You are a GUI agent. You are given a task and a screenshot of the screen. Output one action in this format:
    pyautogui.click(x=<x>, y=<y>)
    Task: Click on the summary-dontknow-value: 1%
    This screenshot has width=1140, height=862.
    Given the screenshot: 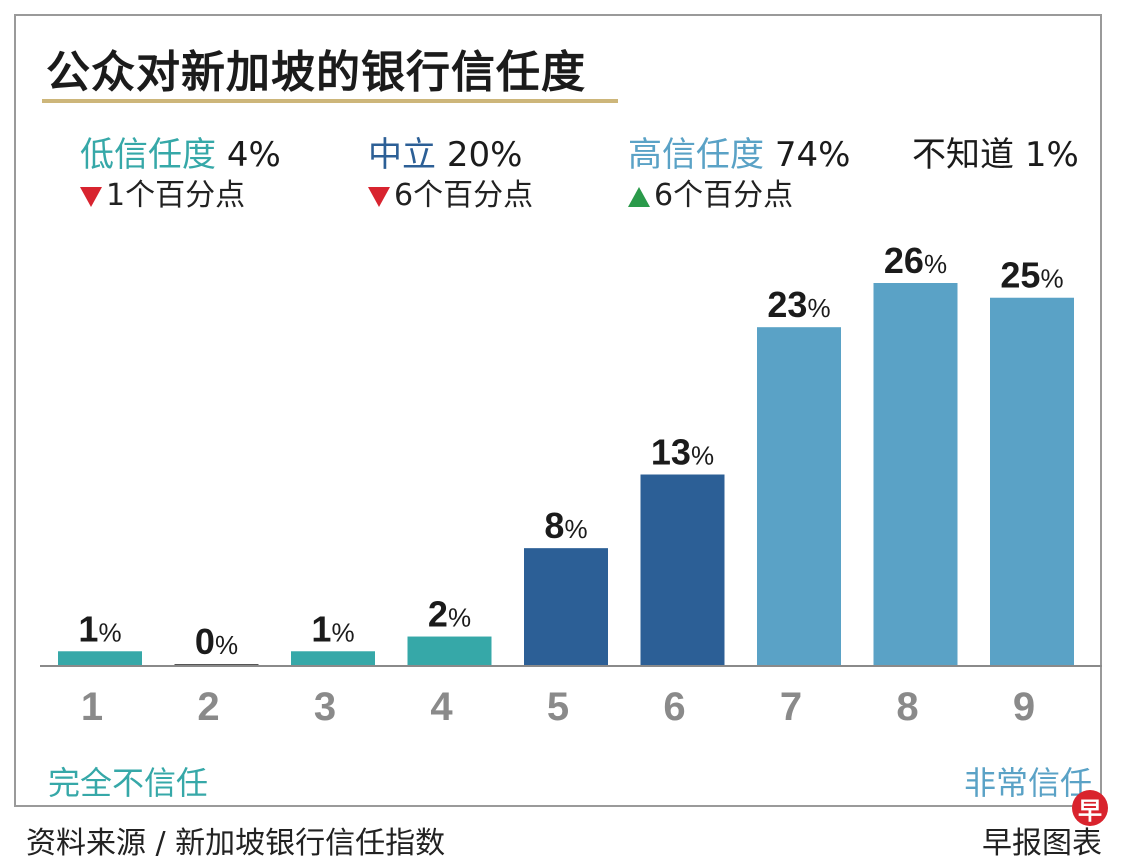 What is the action you would take?
    pyautogui.click(x=1051, y=155)
    